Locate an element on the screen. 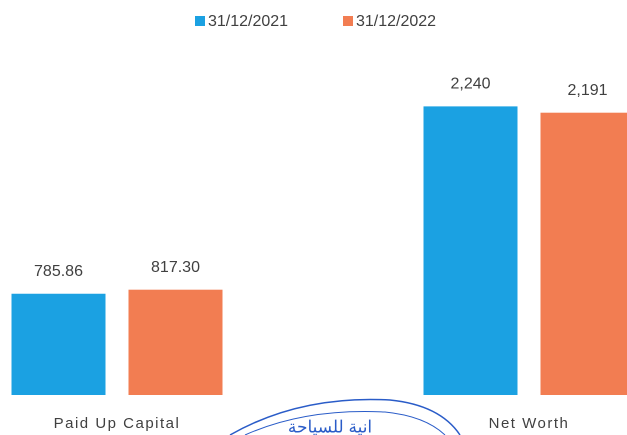  legend-label: 31/12/2021 is located at coordinates (248, 21).